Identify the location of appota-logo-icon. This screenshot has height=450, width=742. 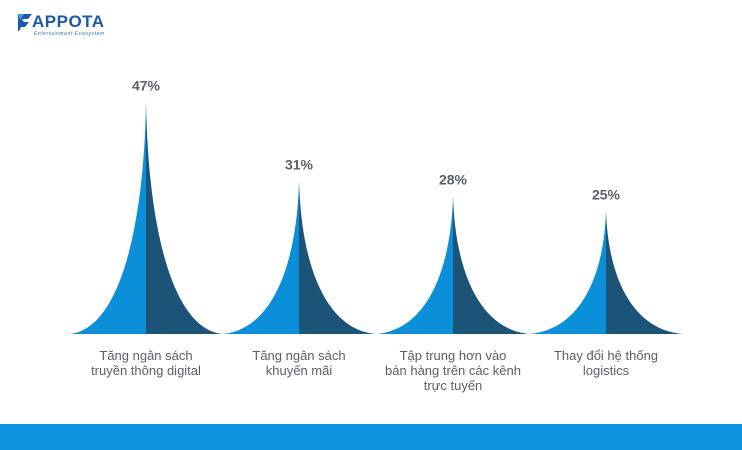
(25, 22).